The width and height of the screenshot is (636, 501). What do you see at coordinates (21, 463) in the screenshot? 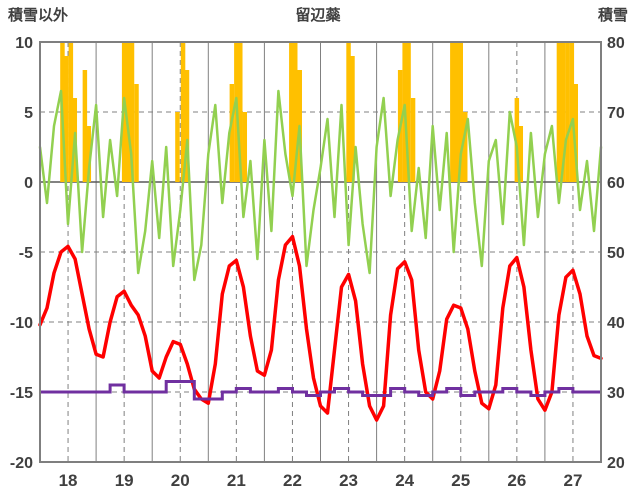
I see `left-axis-tick-label: -20` at bounding box center [21, 463].